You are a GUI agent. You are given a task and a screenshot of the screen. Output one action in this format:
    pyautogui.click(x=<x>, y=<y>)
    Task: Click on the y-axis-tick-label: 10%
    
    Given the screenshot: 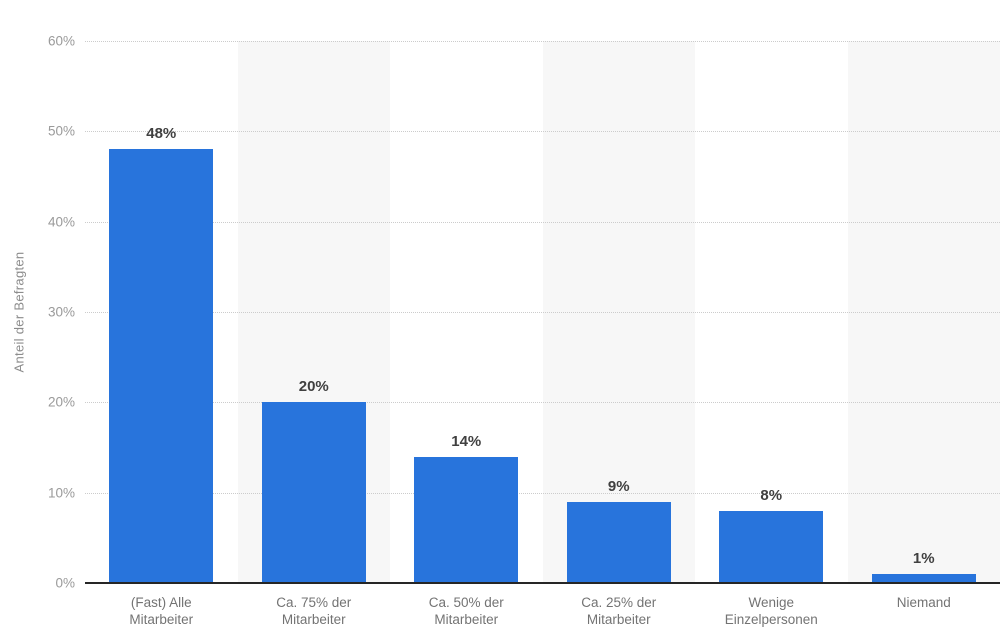 What is the action you would take?
    pyautogui.click(x=61, y=493)
    